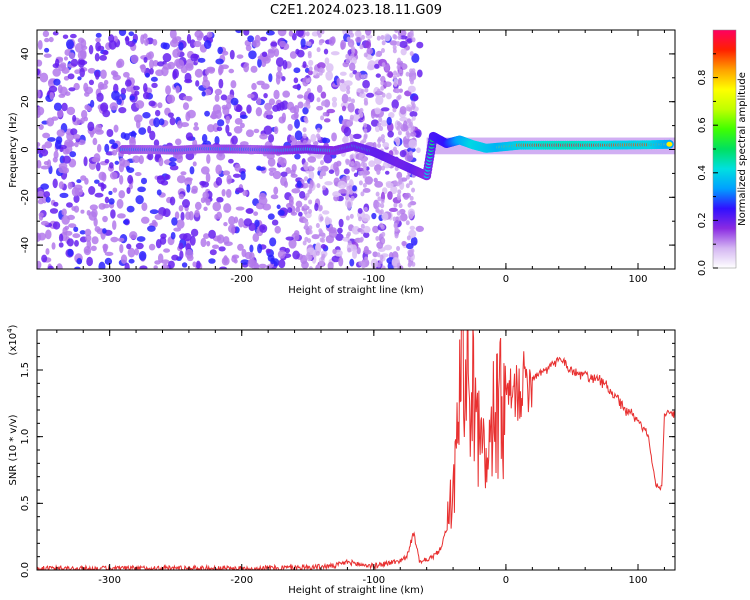  What do you see at coordinates (25, 149) in the screenshot?
I see `spectrogram-y-tick-label: 0` at bounding box center [25, 149].